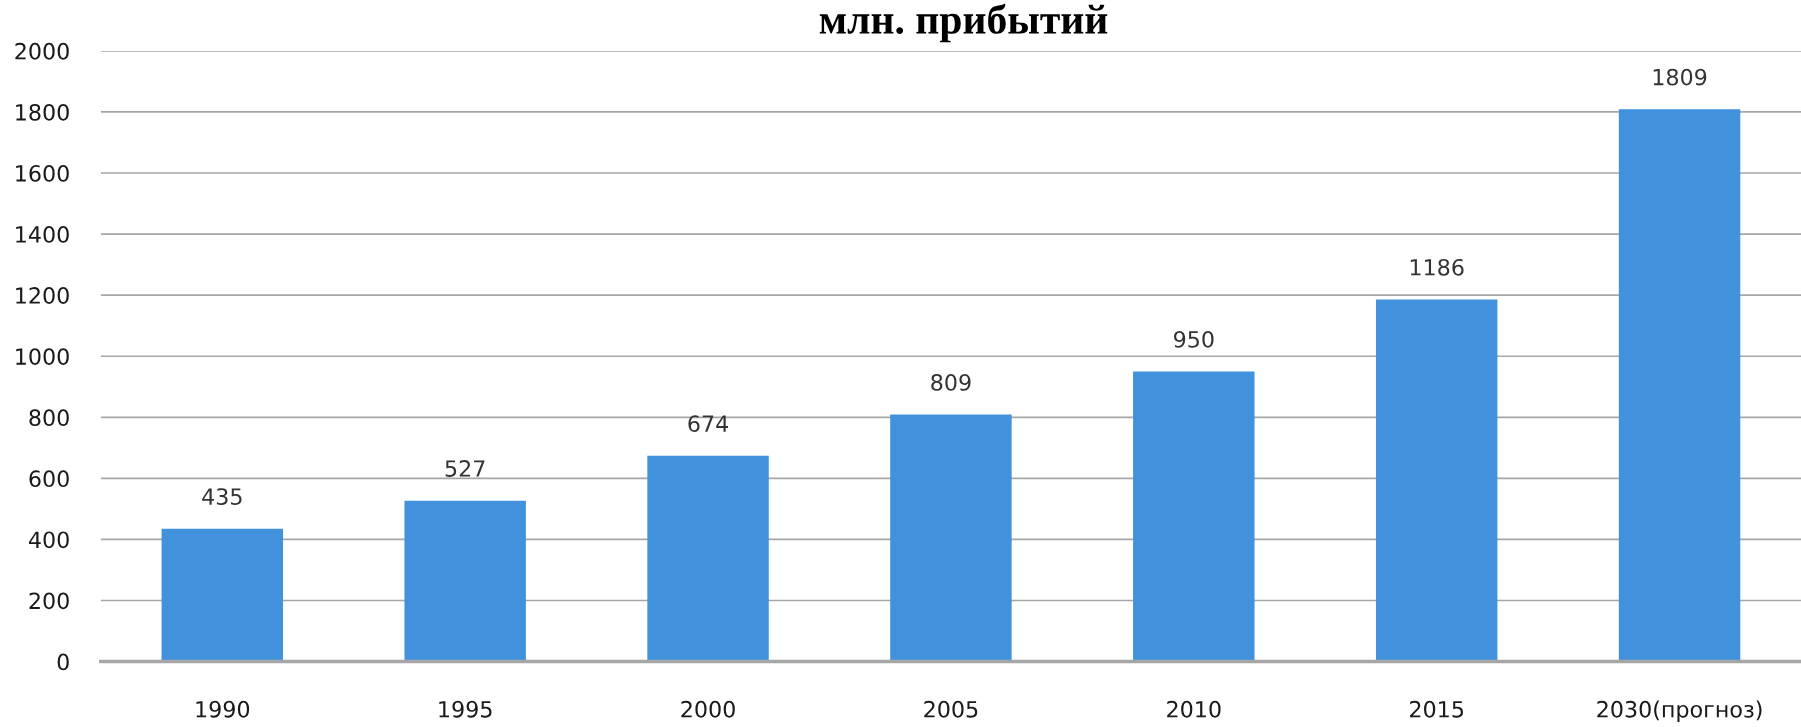 The height and width of the screenshot is (727, 1801). I want to click on data-label: 527, so click(465, 468).